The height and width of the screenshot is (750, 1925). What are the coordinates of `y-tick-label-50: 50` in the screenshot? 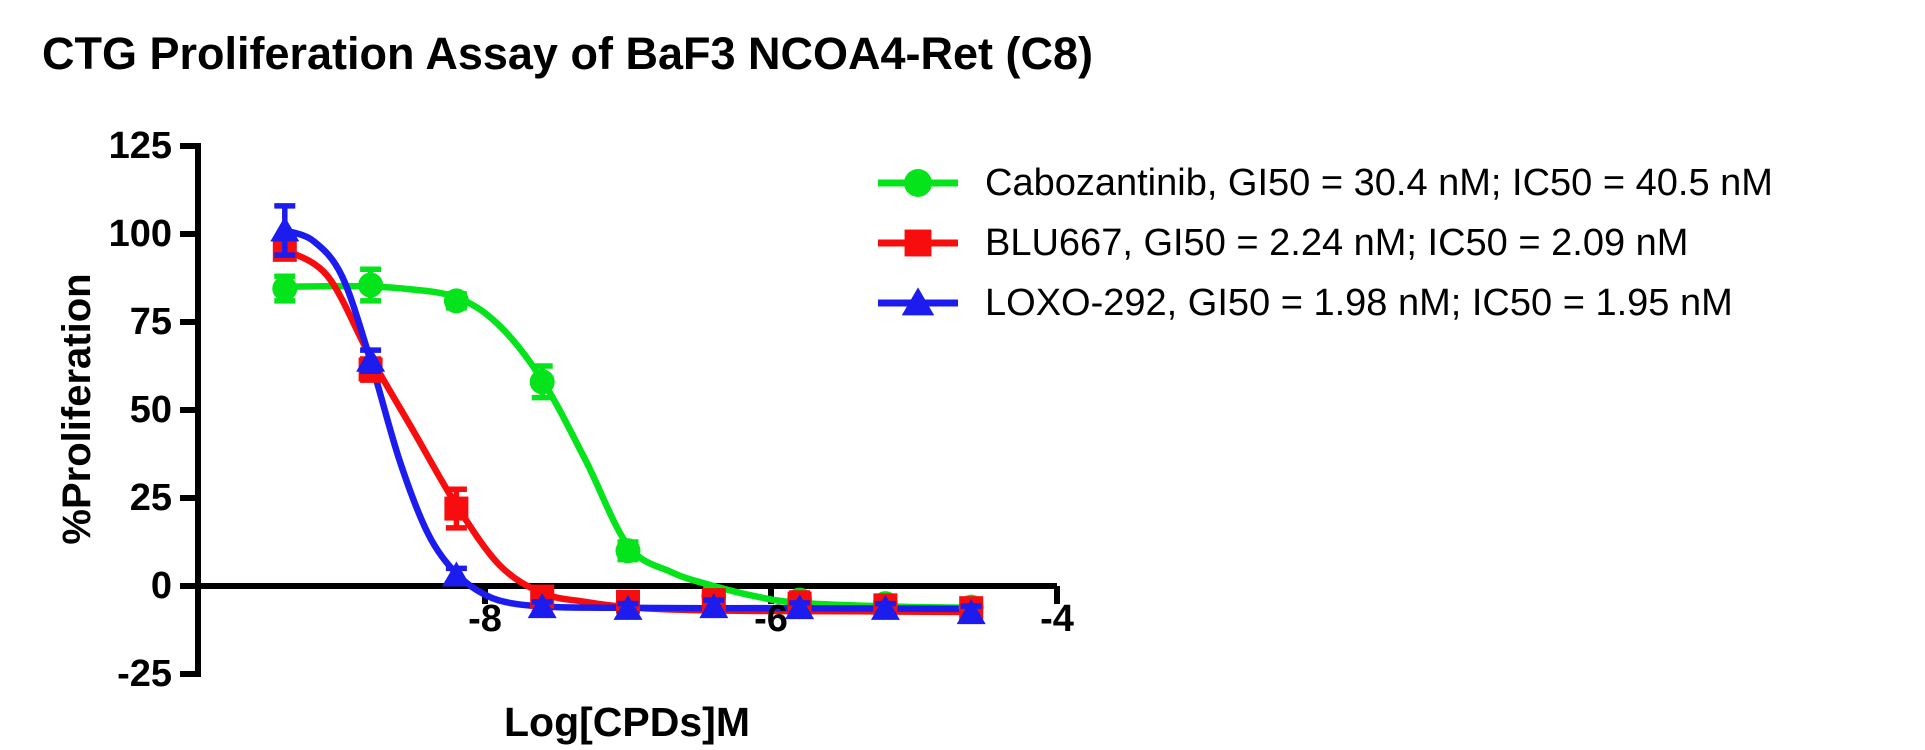 It's located at (150, 410).